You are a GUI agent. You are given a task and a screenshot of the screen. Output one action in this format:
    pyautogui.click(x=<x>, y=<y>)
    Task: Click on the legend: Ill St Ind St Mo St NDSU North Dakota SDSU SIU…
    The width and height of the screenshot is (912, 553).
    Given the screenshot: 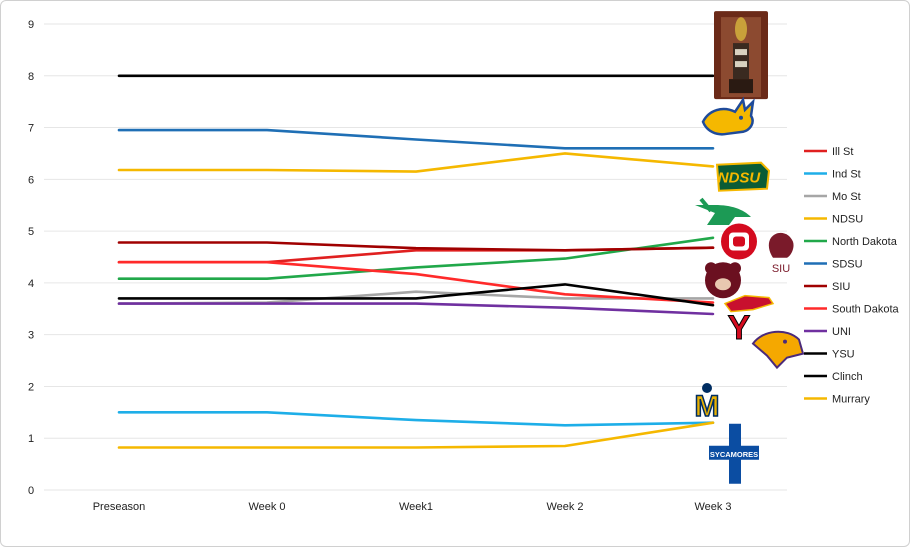 What is the action you would take?
    pyautogui.click(x=852, y=276)
    